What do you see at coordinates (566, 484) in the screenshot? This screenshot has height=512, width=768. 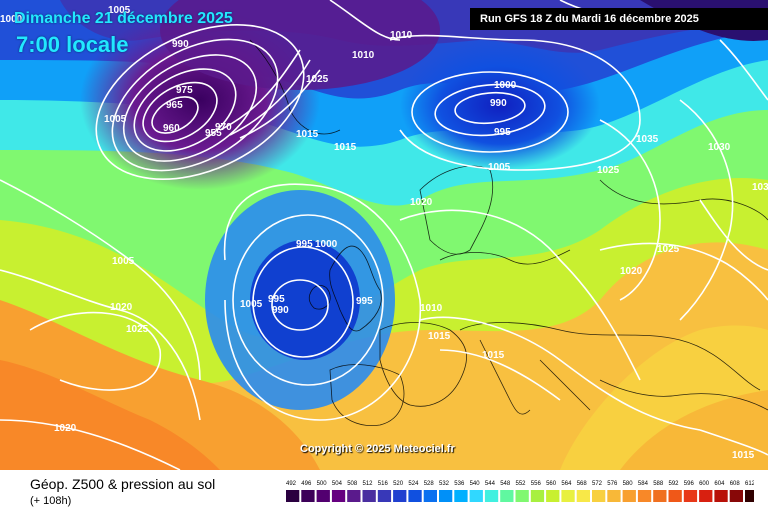 I see `legend-value: 564` at bounding box center [566, 484].